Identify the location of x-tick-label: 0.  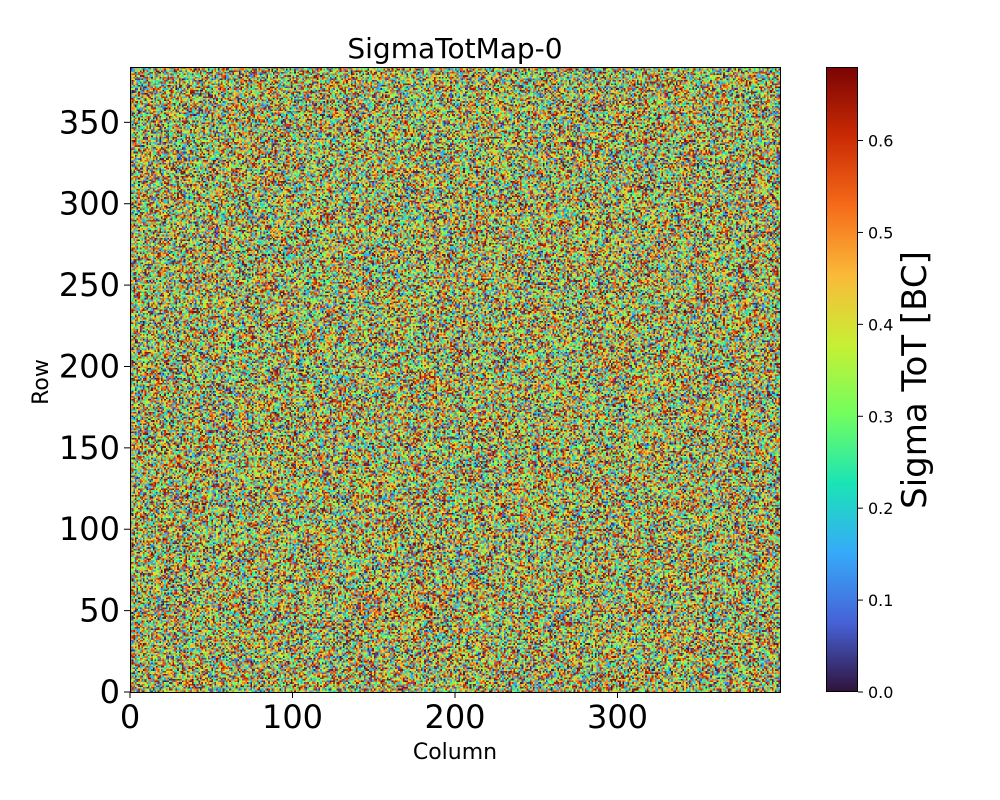
(130, 717).